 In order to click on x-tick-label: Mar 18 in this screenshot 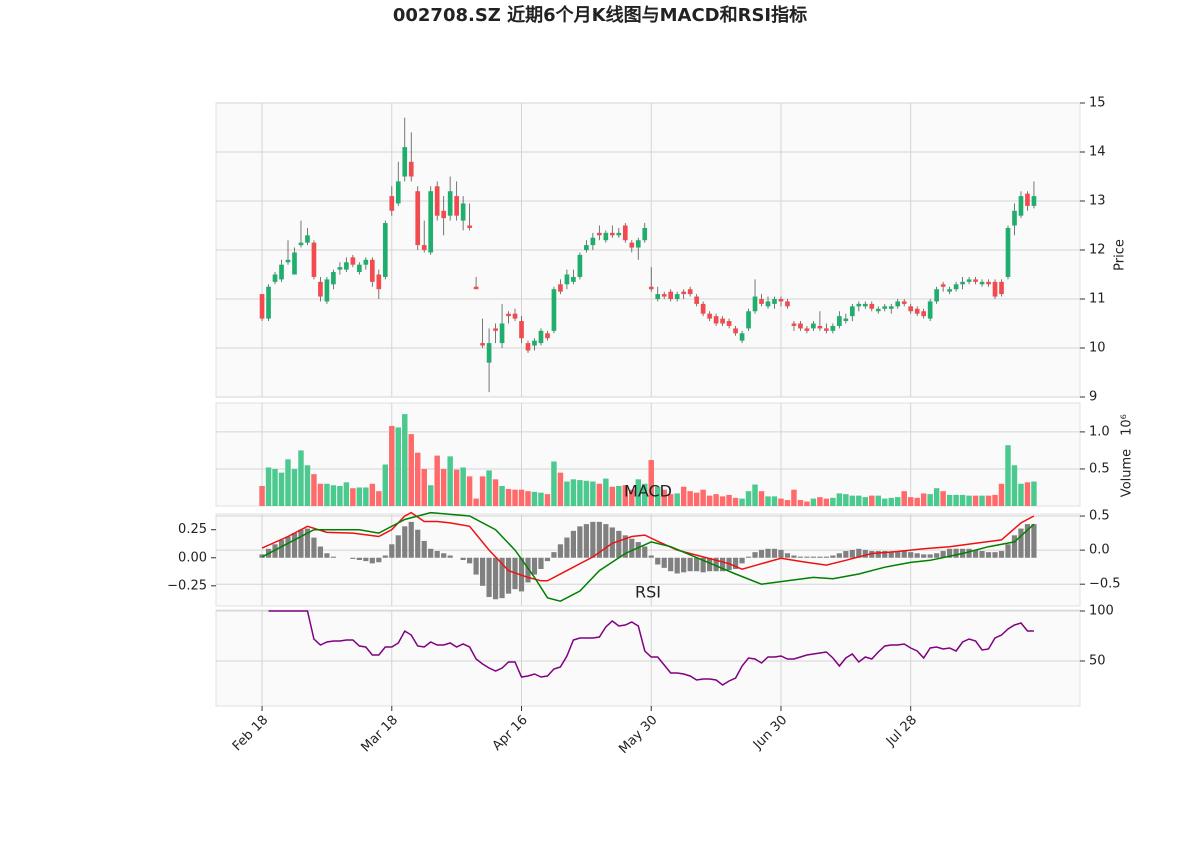, I will do `click(380, 734)`.